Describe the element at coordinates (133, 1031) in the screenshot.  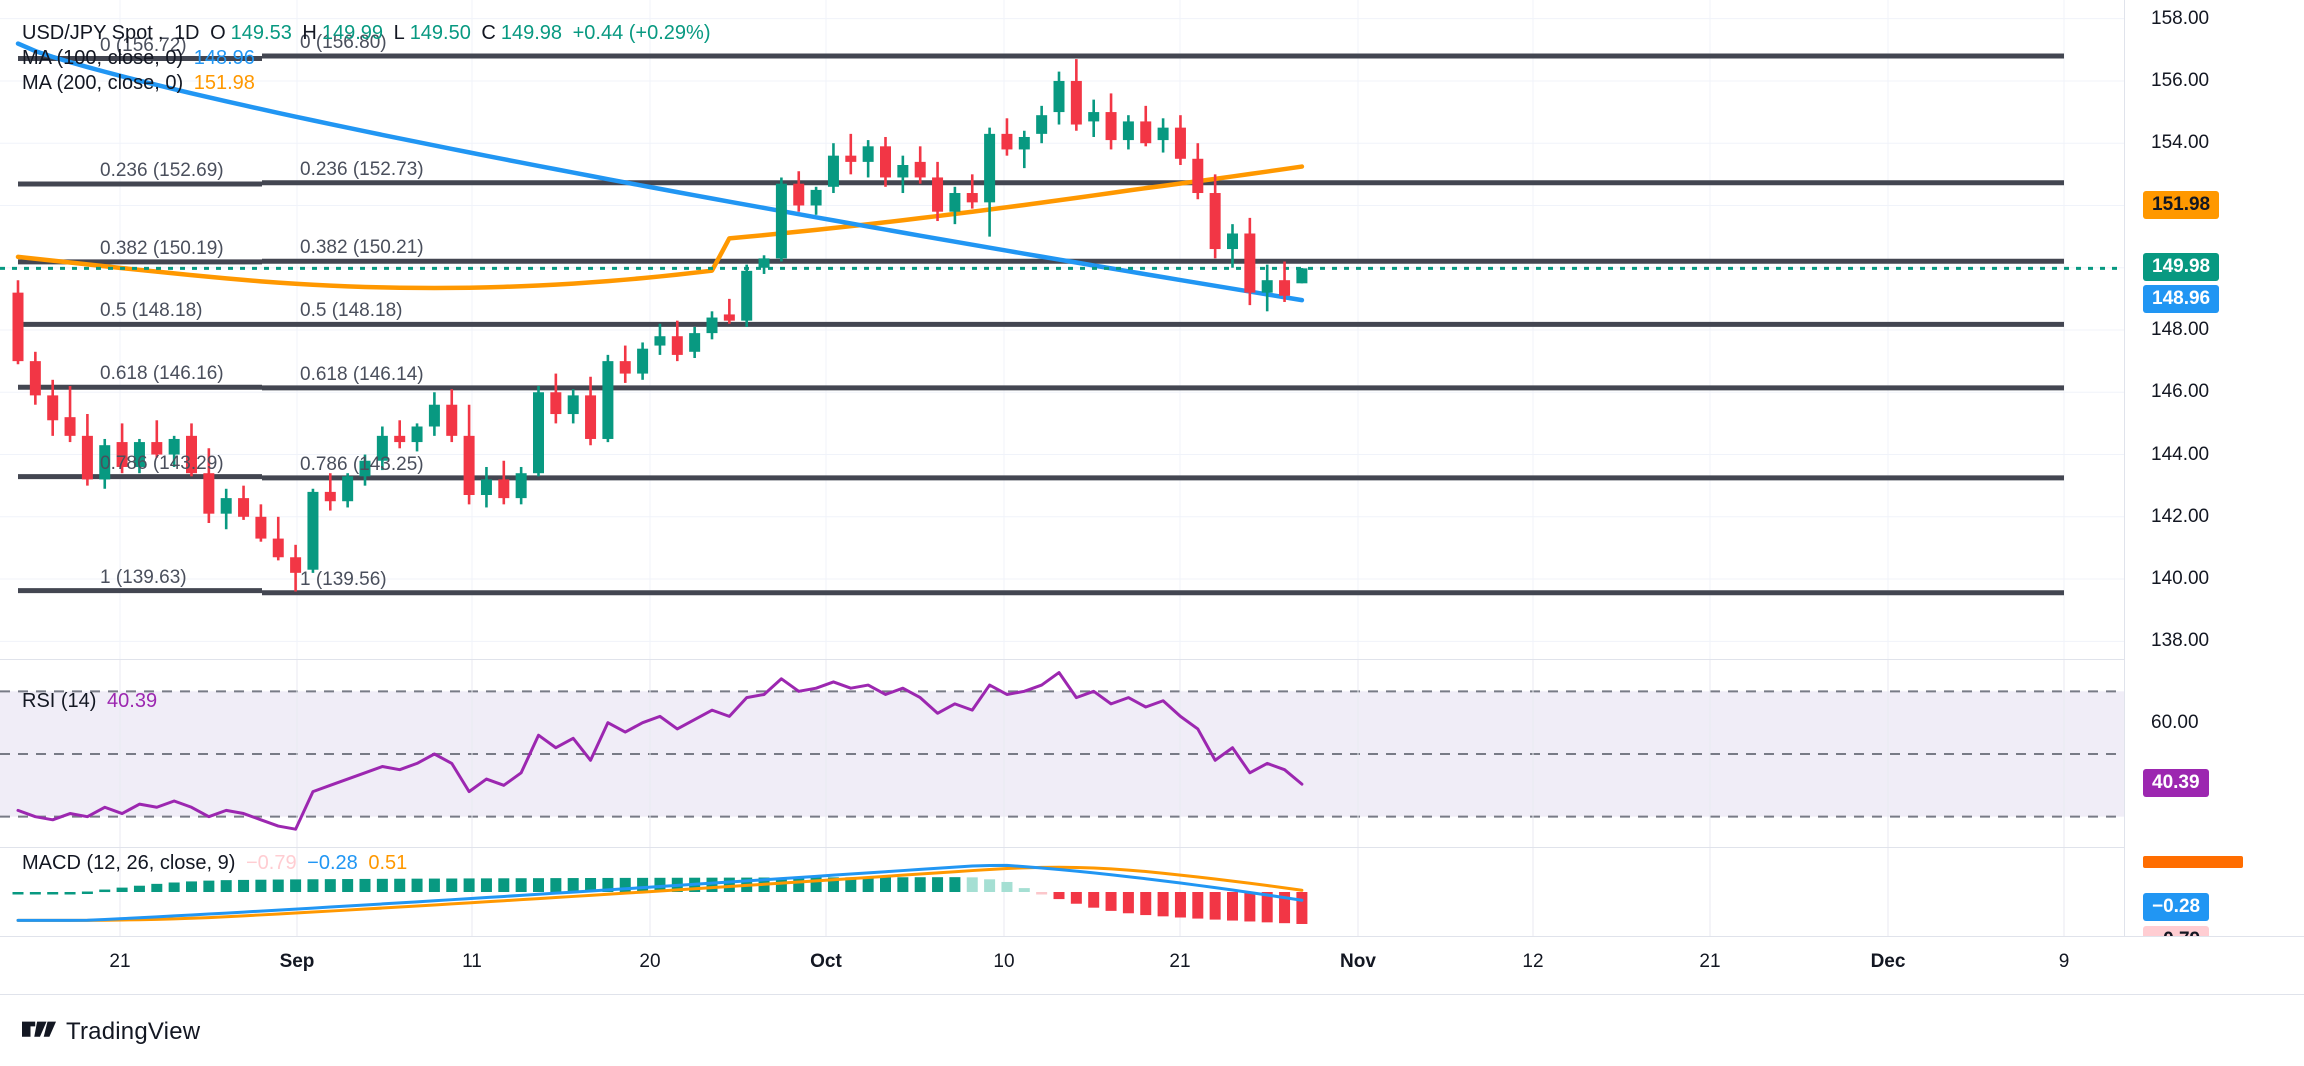
I see `tradingview-logo-text: TradingView` at that location.